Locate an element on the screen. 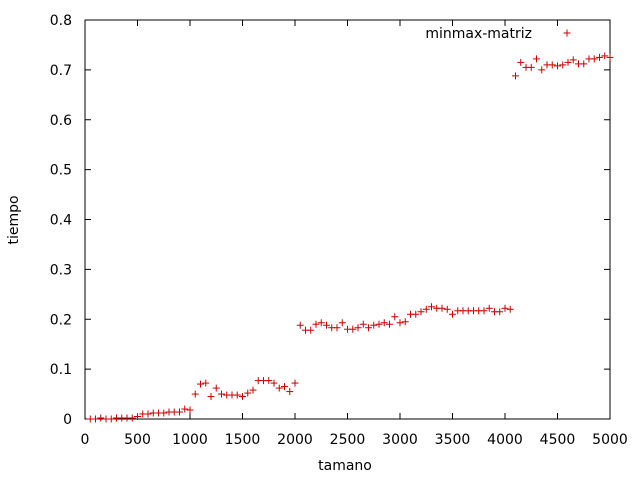 This screenshot has width=640, height=480. legend-marker is located at coordinates (567, 33).